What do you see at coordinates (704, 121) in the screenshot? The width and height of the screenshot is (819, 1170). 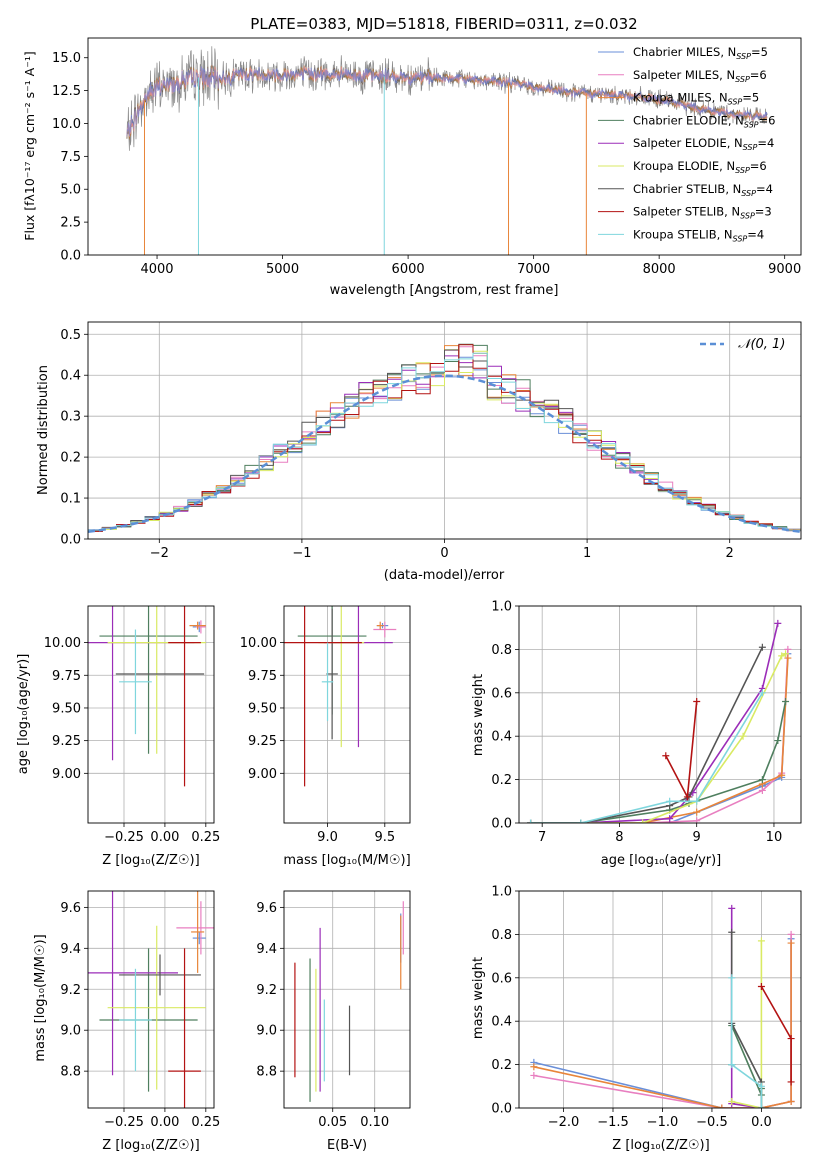 I see `legend-label: Chabrier ELODIE, NSSP=6` at bounding box center [704, 121].